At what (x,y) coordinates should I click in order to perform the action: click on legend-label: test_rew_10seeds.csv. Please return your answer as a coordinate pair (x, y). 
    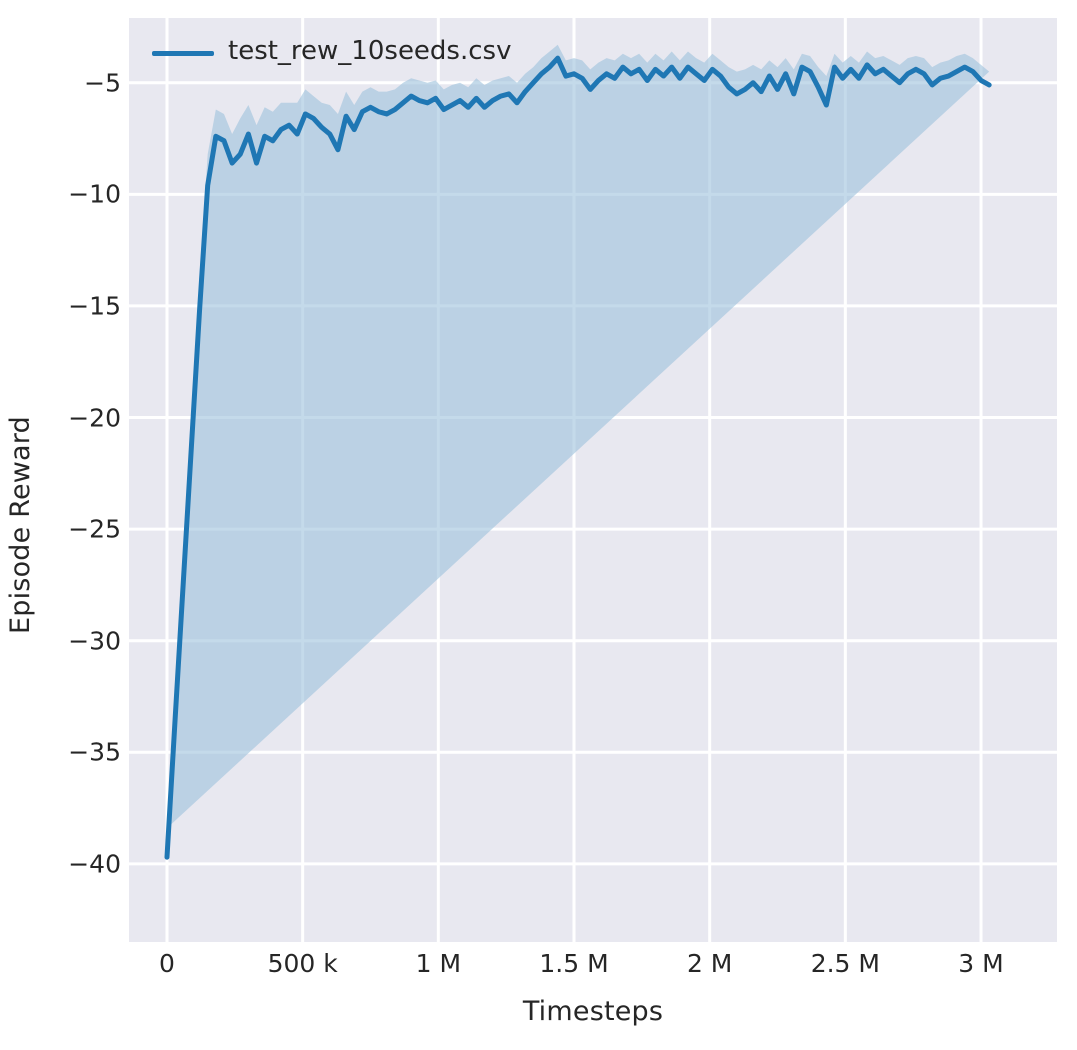
    Looking at the image, I should click on (370, 51).